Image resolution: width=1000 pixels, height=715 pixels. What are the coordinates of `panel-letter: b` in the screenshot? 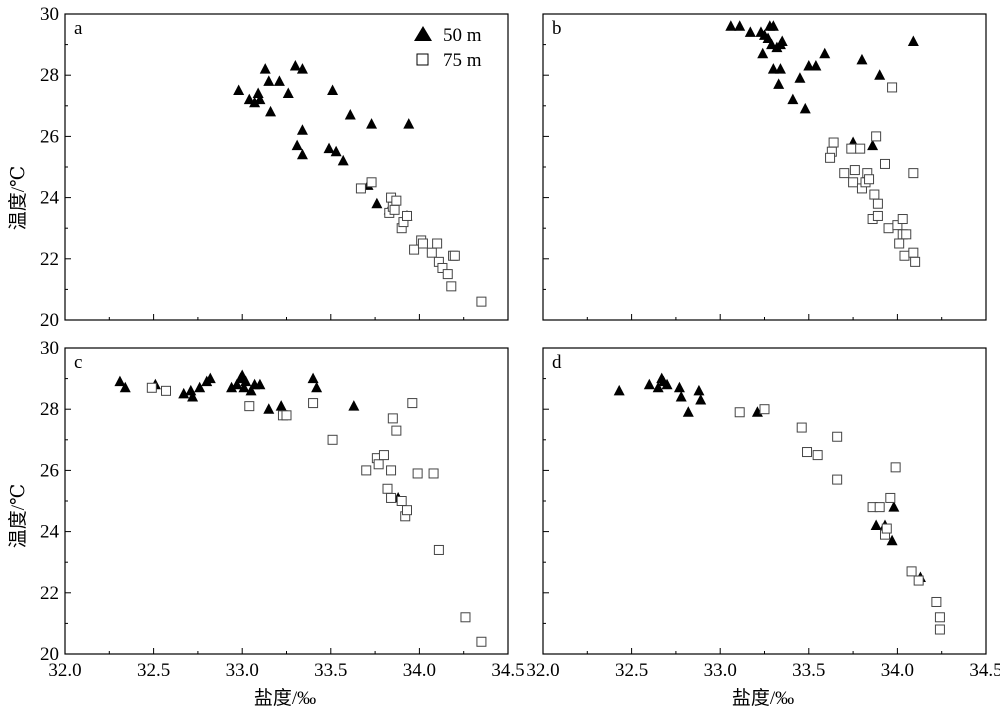 It's located at (557, 28).